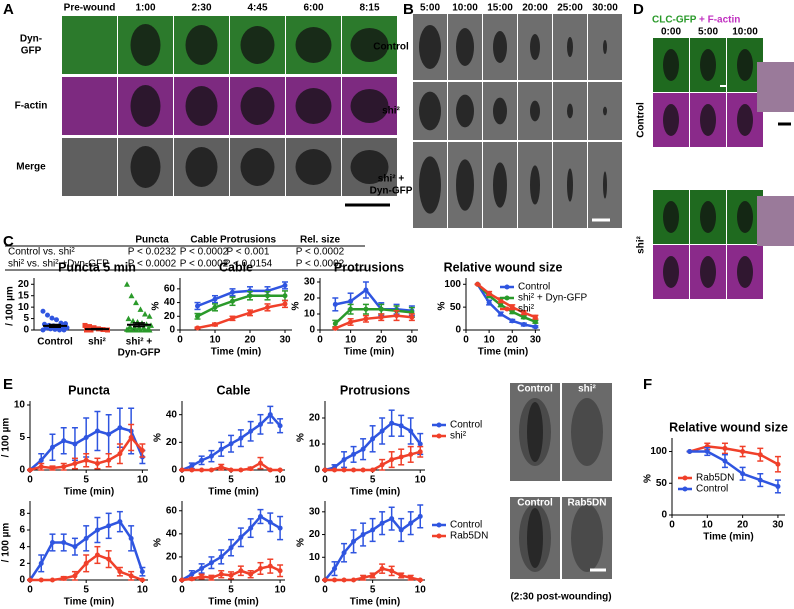 This screenshot has width=794, height=609. What do you see at coordinates (22, 563) in the screenshot?
I see `y-tick-label: 2` at bounding box center [22, 563].